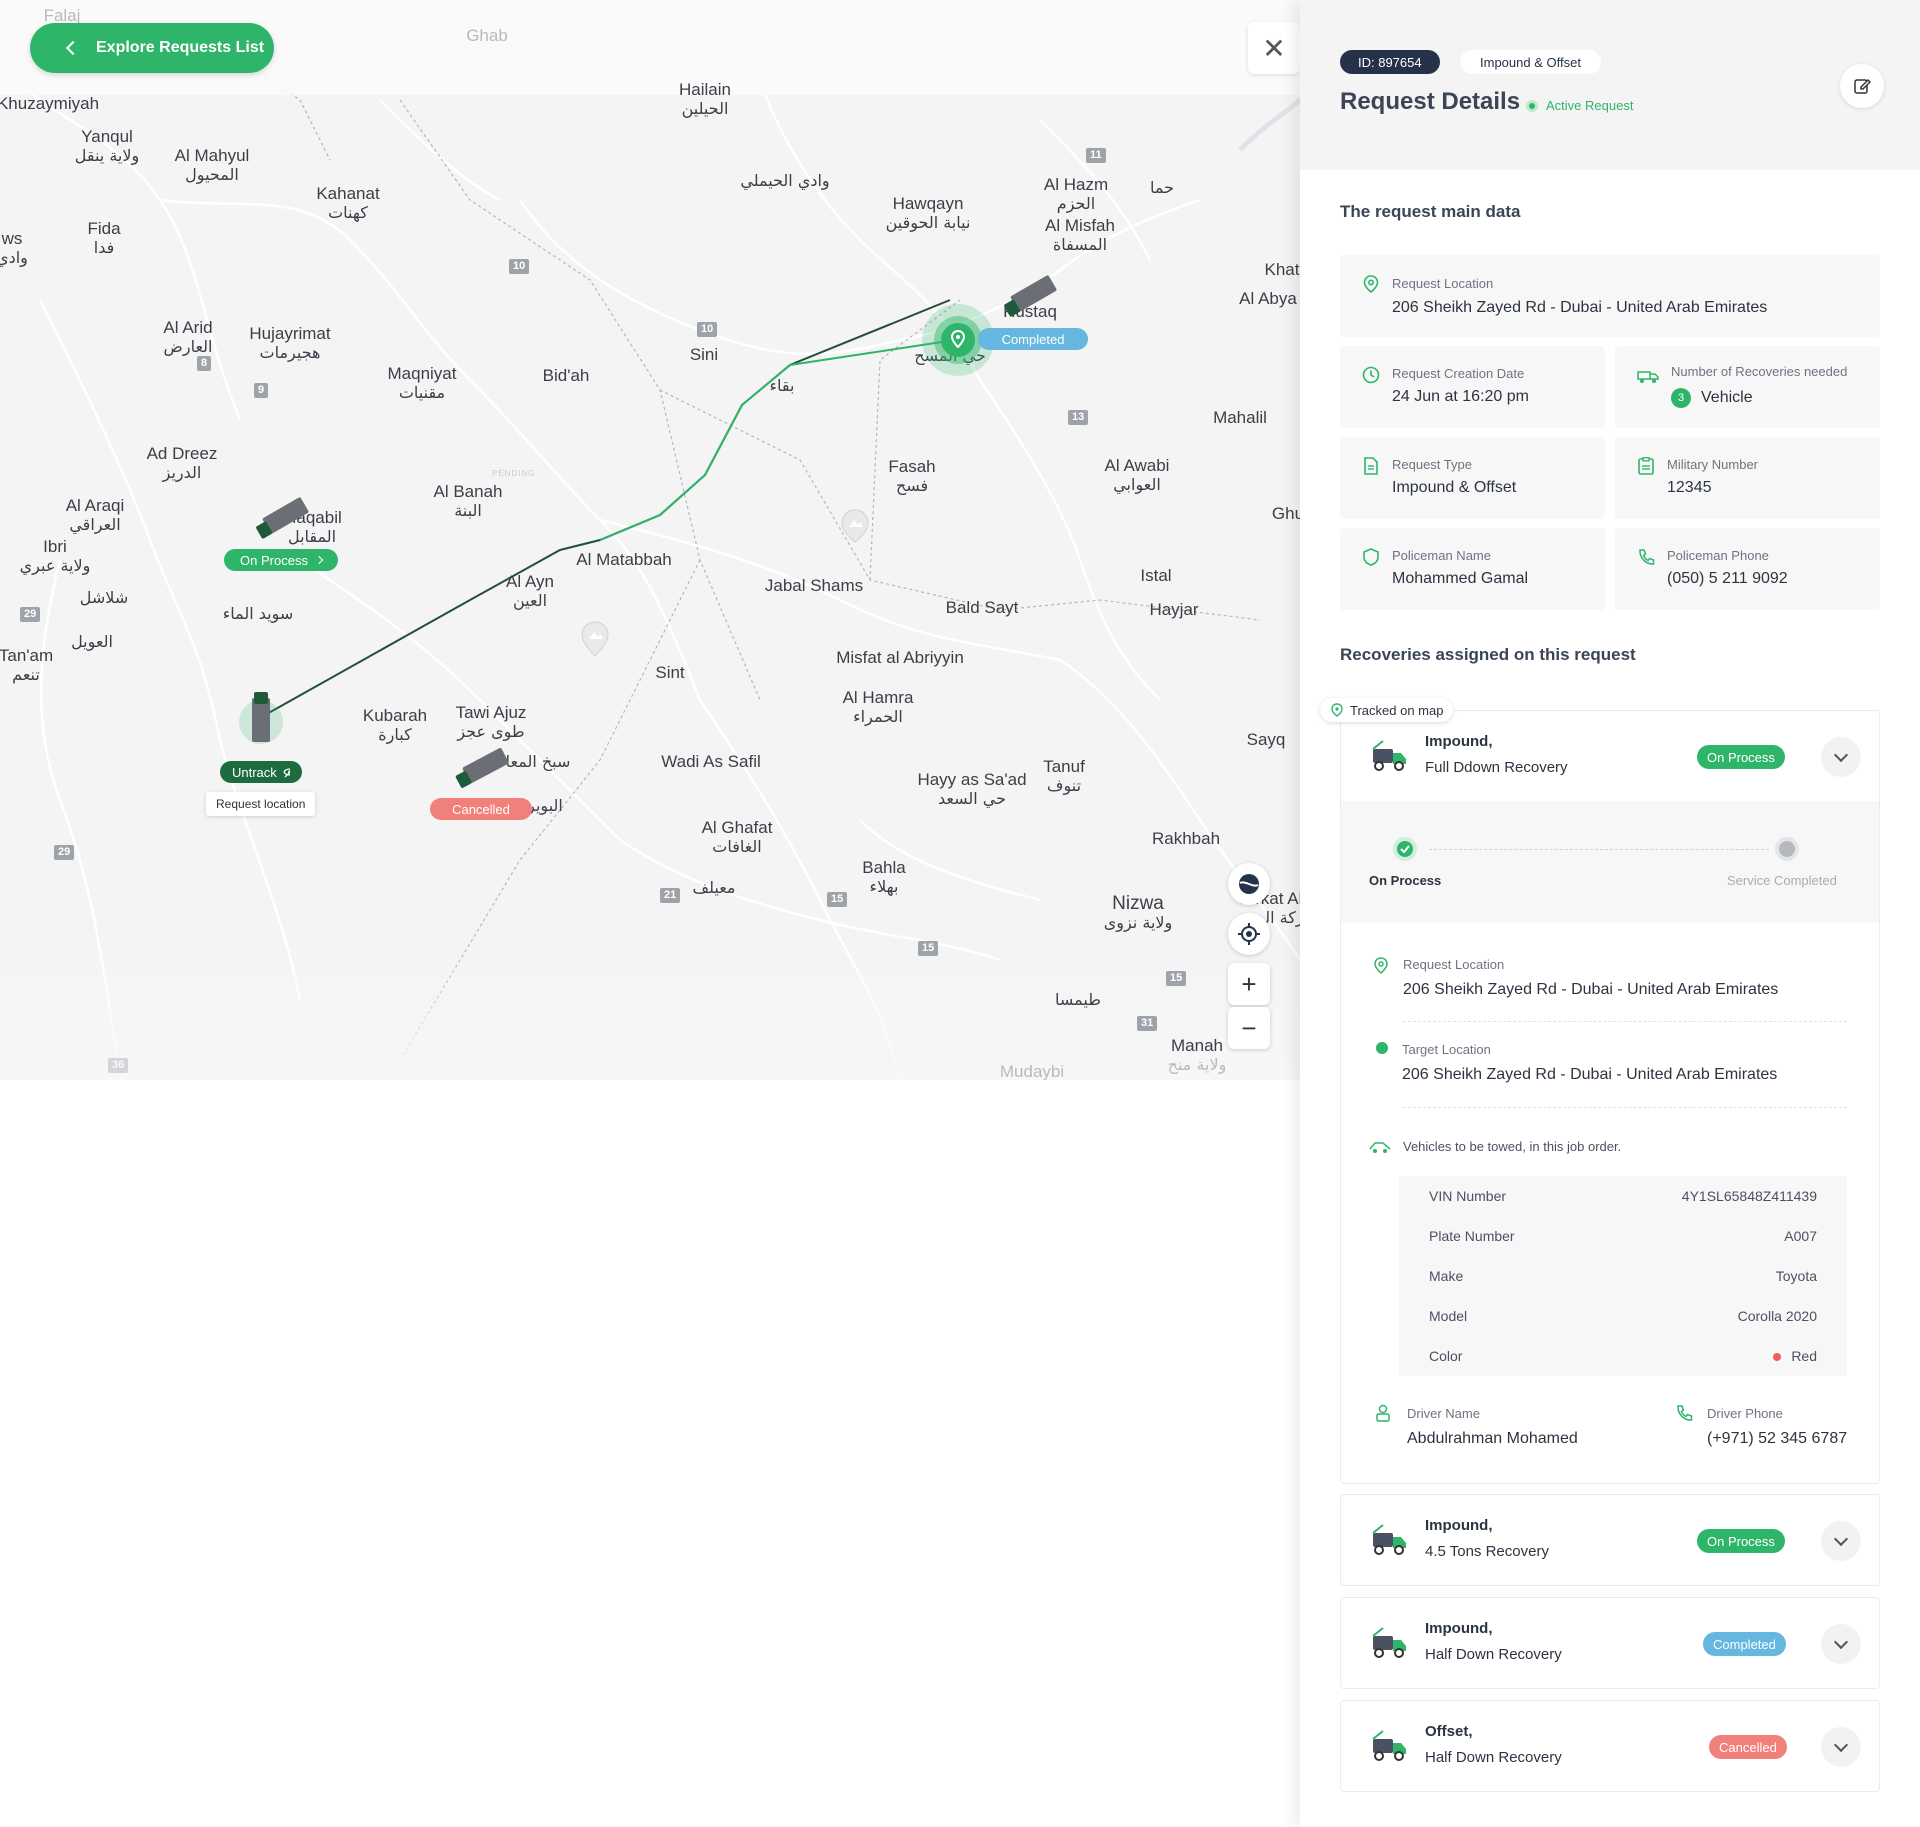 The image size is (1920, 1827). Describe the element at coordinates (1249, 984) in the screenshot. I see `zoom-in-button: +` at that location.